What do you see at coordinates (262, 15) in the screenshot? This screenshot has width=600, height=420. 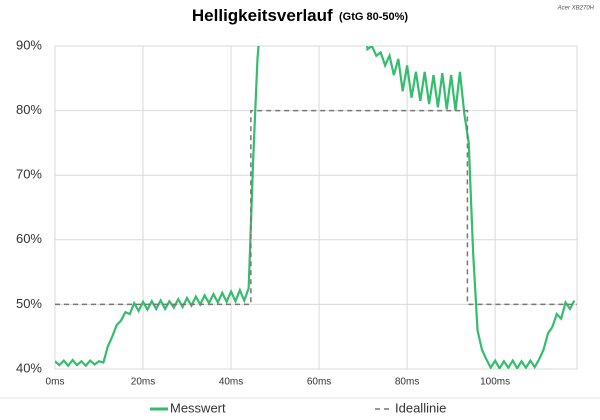 I see `chart-title: Helligkeitsverlauf` at bounding box center [262, 15].